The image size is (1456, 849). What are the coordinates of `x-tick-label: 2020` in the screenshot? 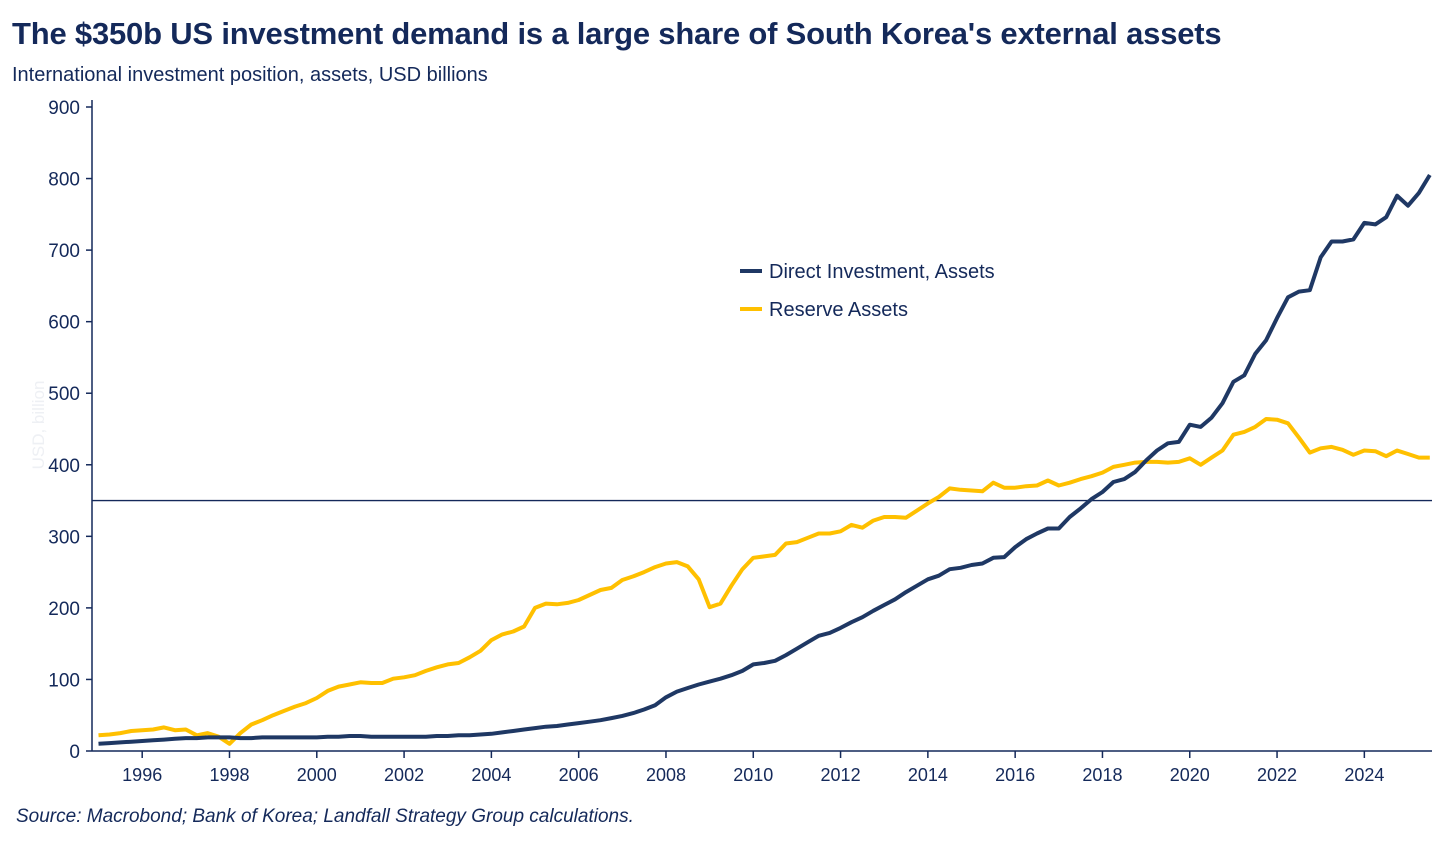 It's located at (1190, 775).